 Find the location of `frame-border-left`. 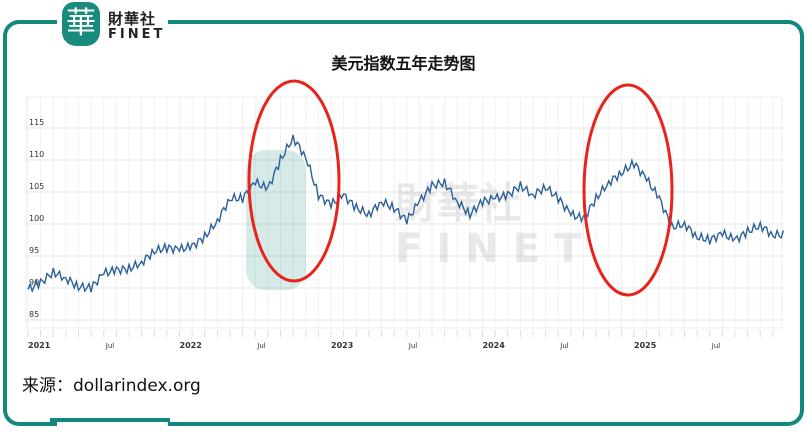

frame-border-left is located at coordinates (30, 223).